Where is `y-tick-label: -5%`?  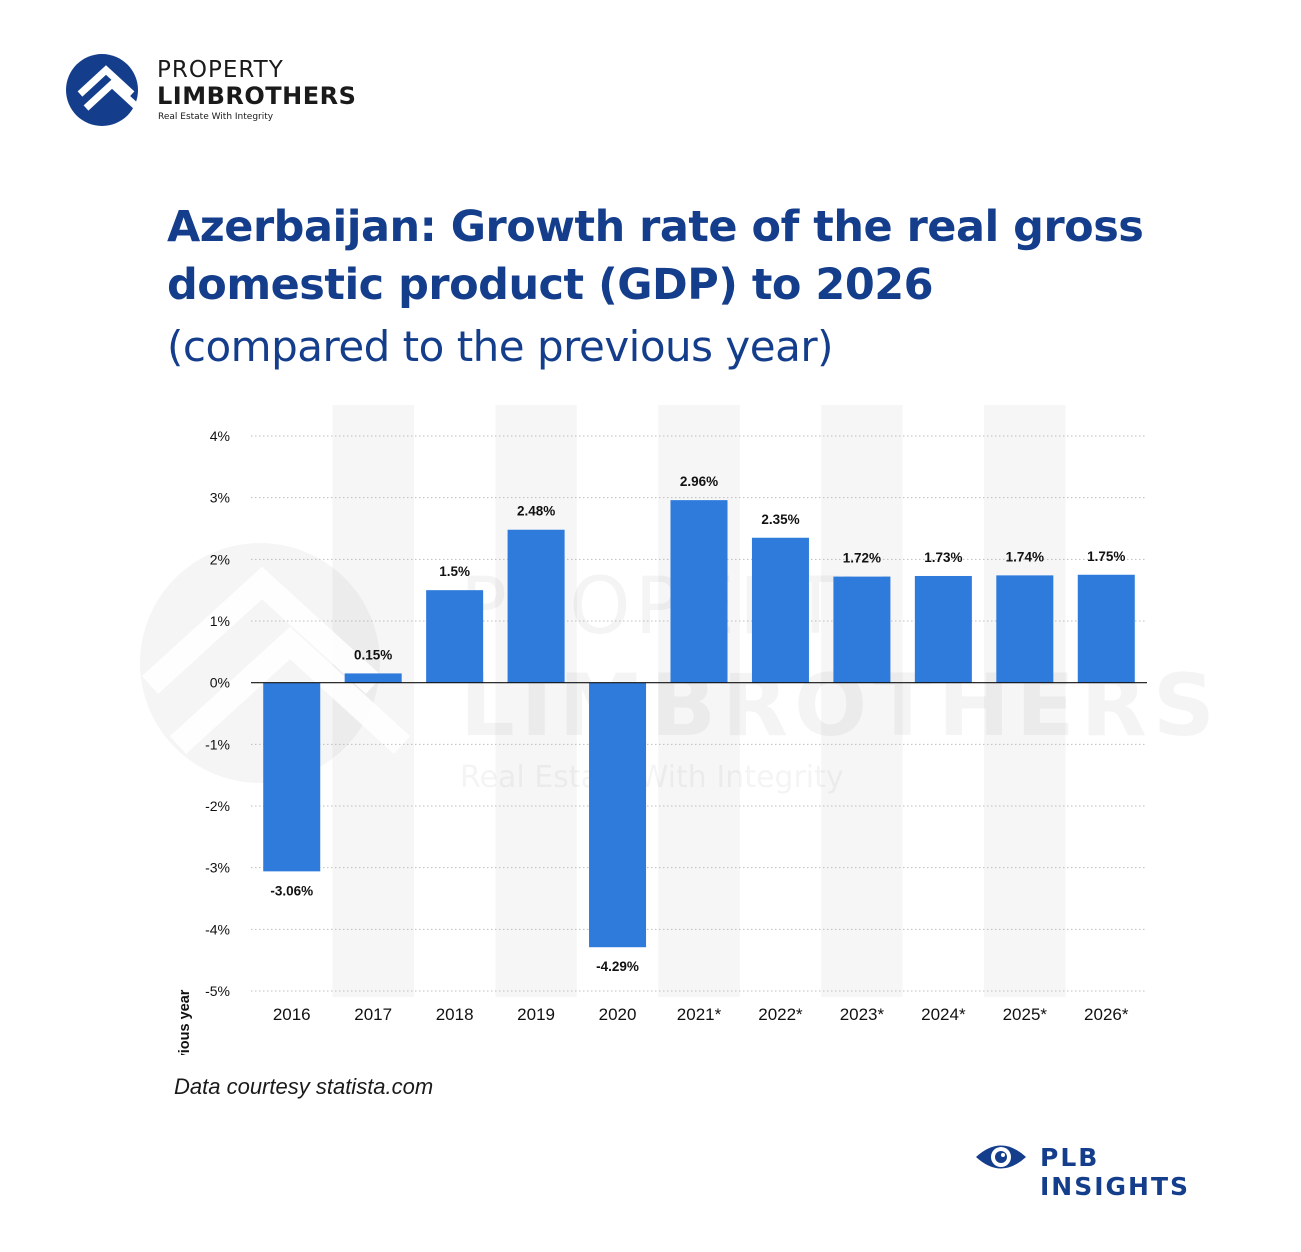
y-tick-label: -5% is located at coordinates (217, 991).